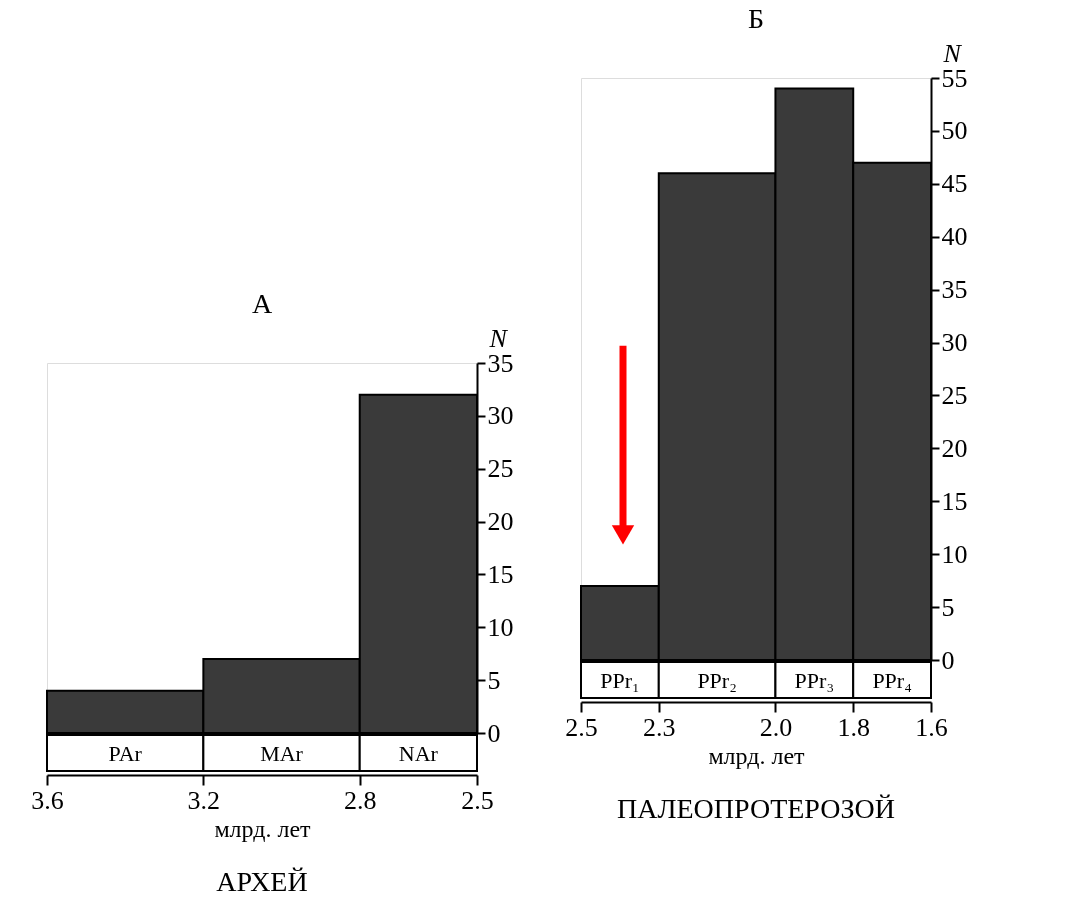  What do you see at coordinates (954, 237) in the screenshot?
I see `y-tick-label: 40` at bounding box center [954, 237].